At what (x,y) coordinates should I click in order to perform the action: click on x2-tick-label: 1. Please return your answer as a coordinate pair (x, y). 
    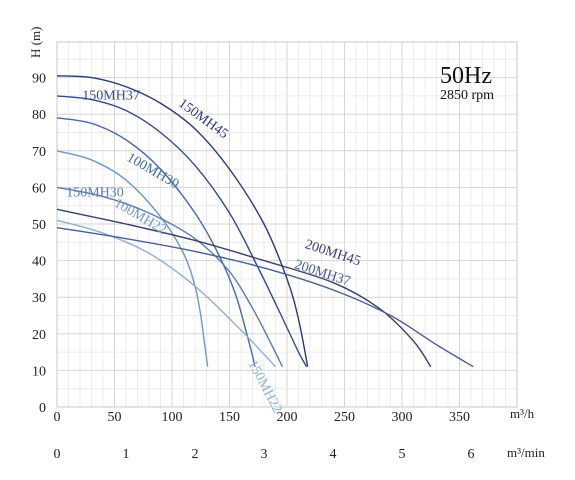
    Looking at the image, I should click on (126, 454).